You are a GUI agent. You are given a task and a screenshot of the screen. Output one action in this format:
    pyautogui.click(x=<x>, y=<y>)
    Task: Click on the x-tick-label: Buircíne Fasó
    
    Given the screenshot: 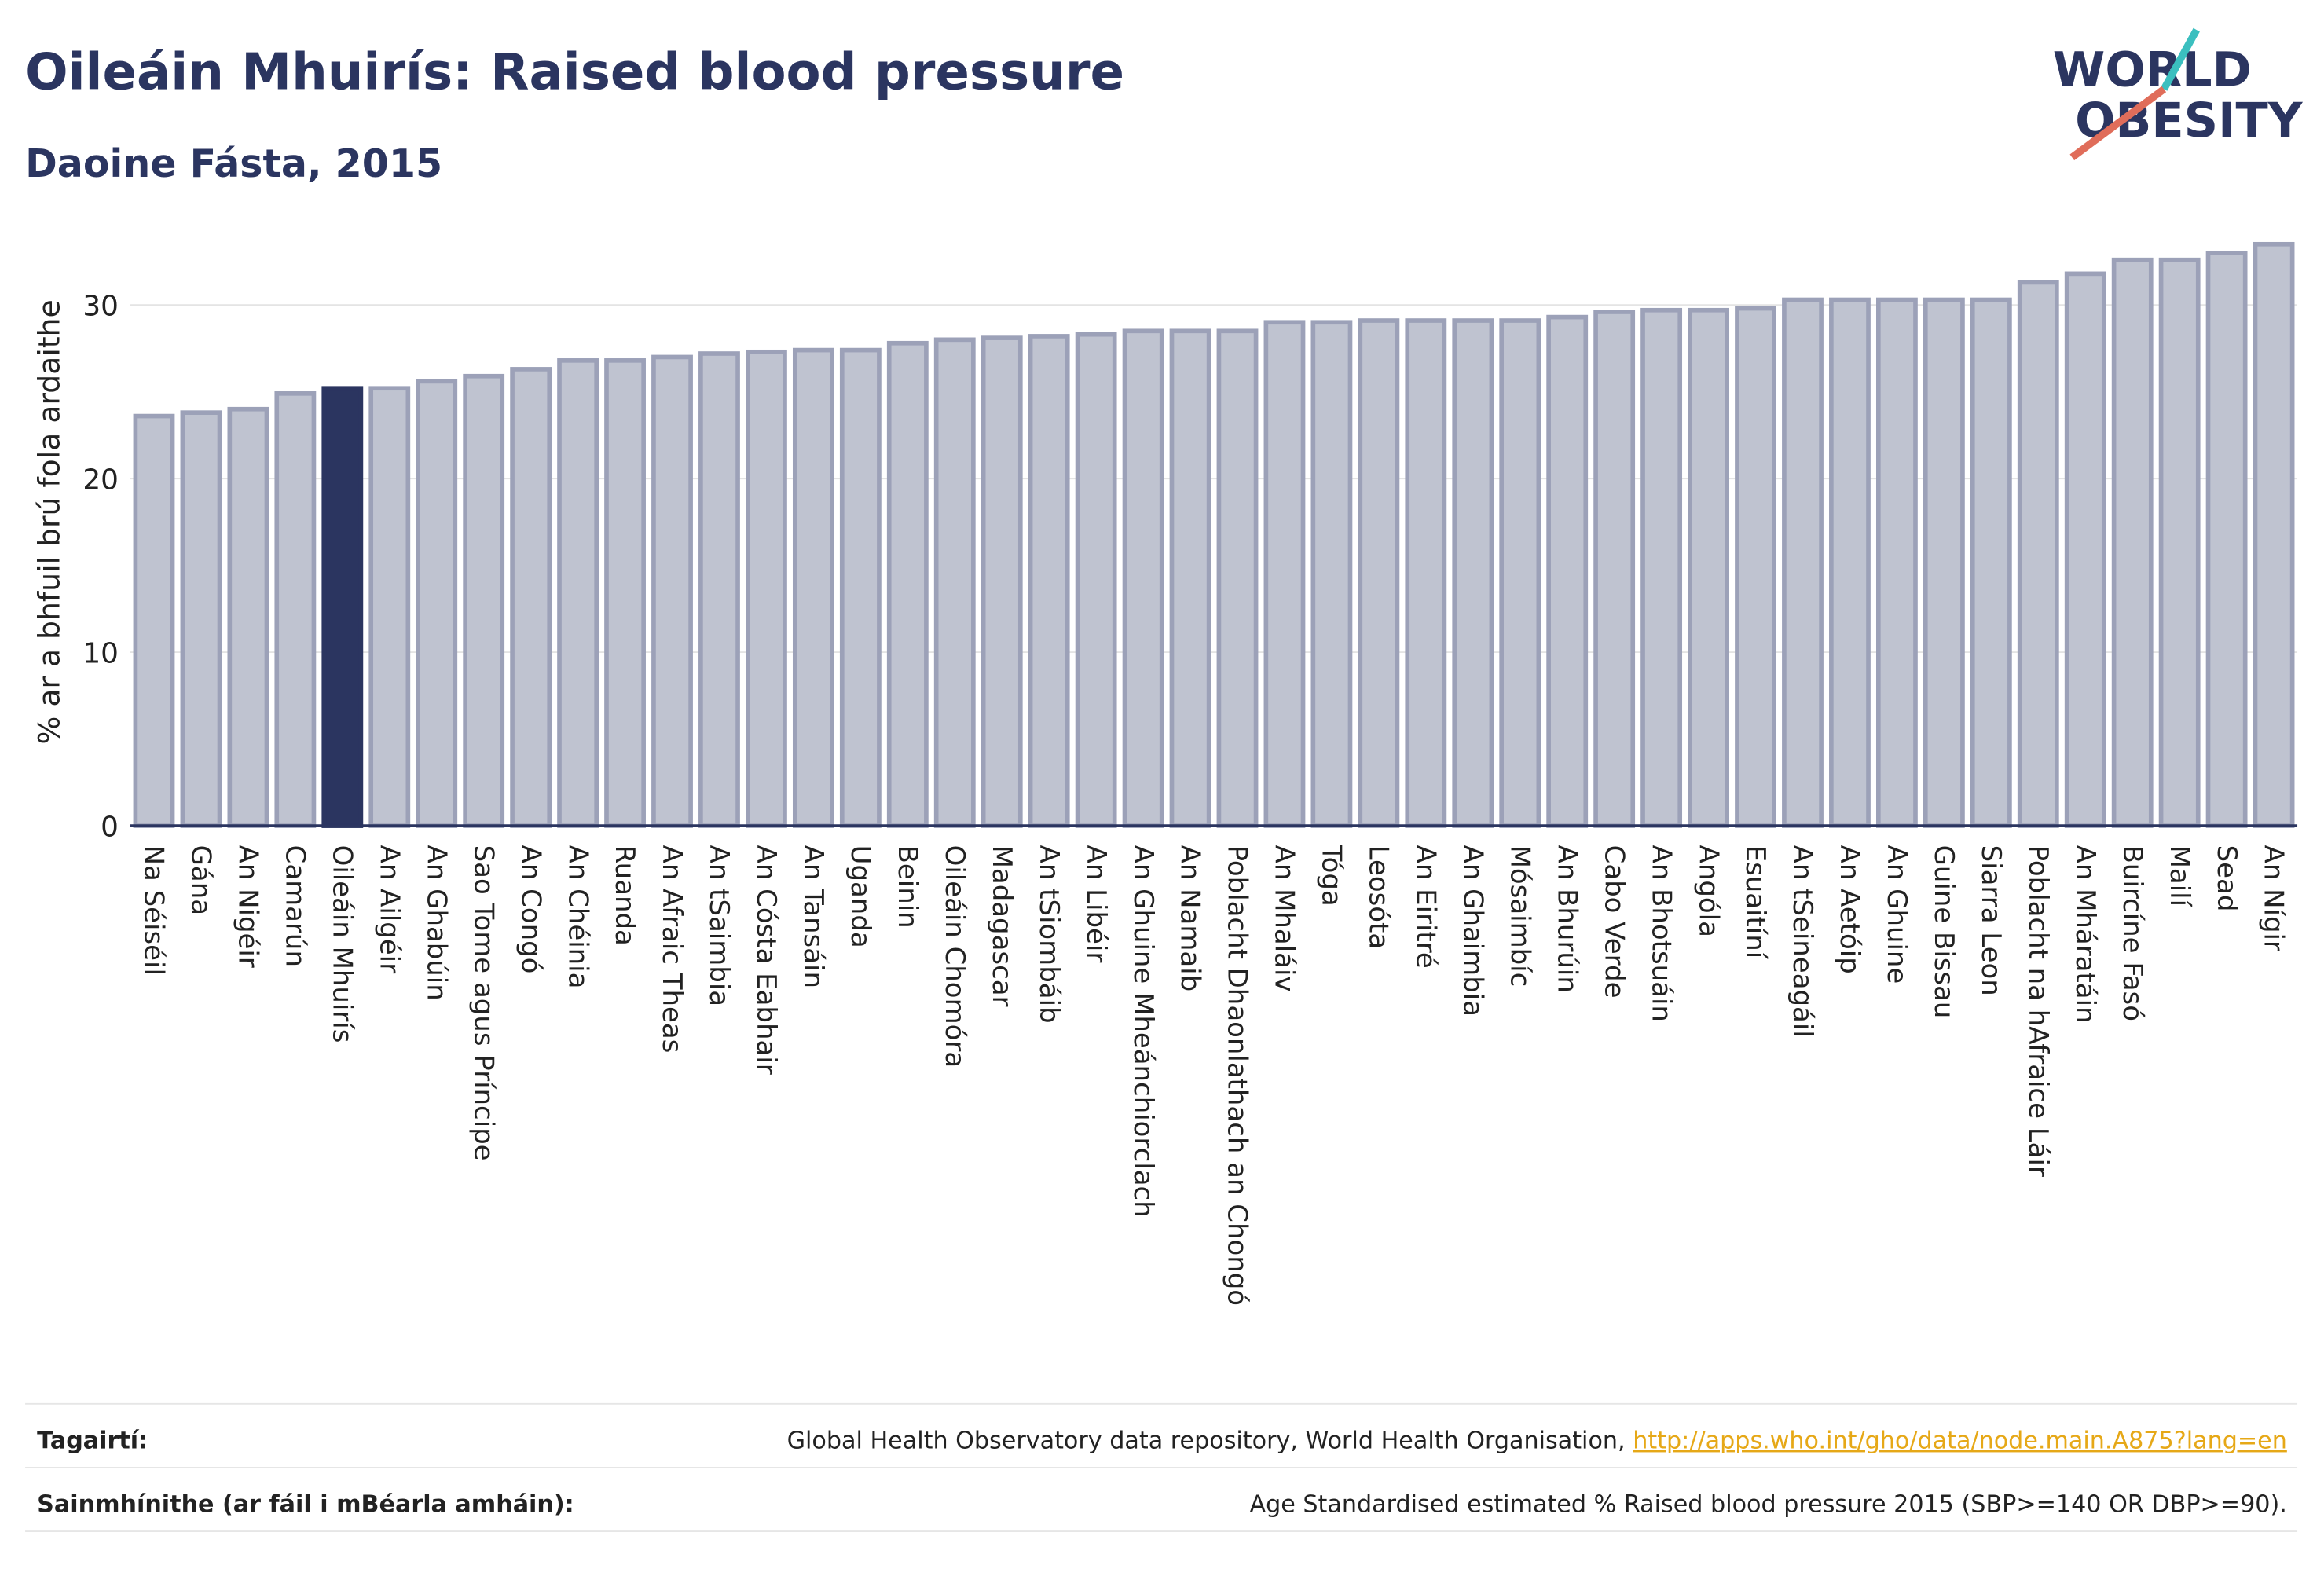 What is the action you would take?
    pyautogui.click(x=2132, y=933)
    